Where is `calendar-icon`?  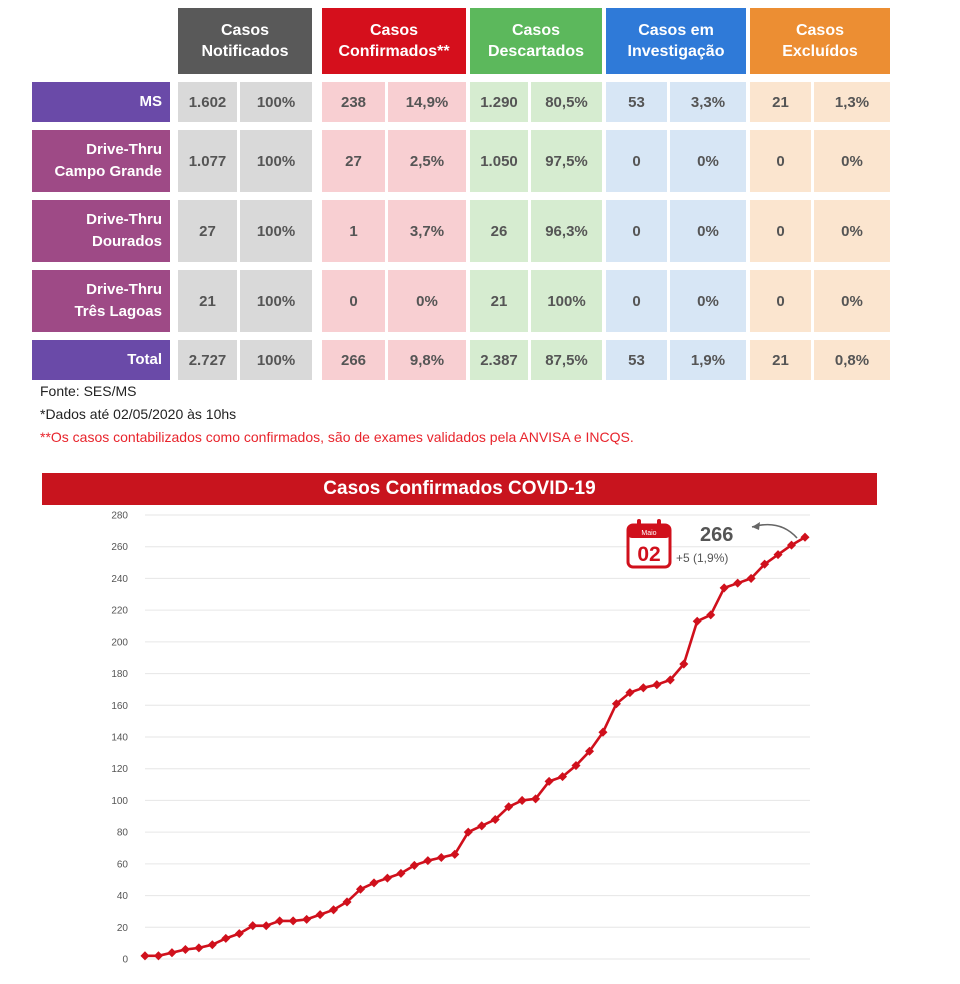
calendar-icon is located at coordinates (649, 544).